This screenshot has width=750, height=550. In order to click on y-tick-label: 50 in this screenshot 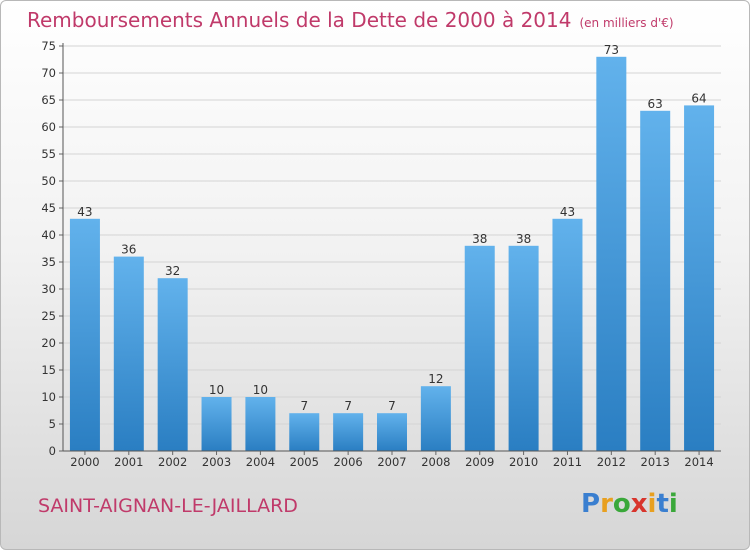, I will do `click(48, 181)`.